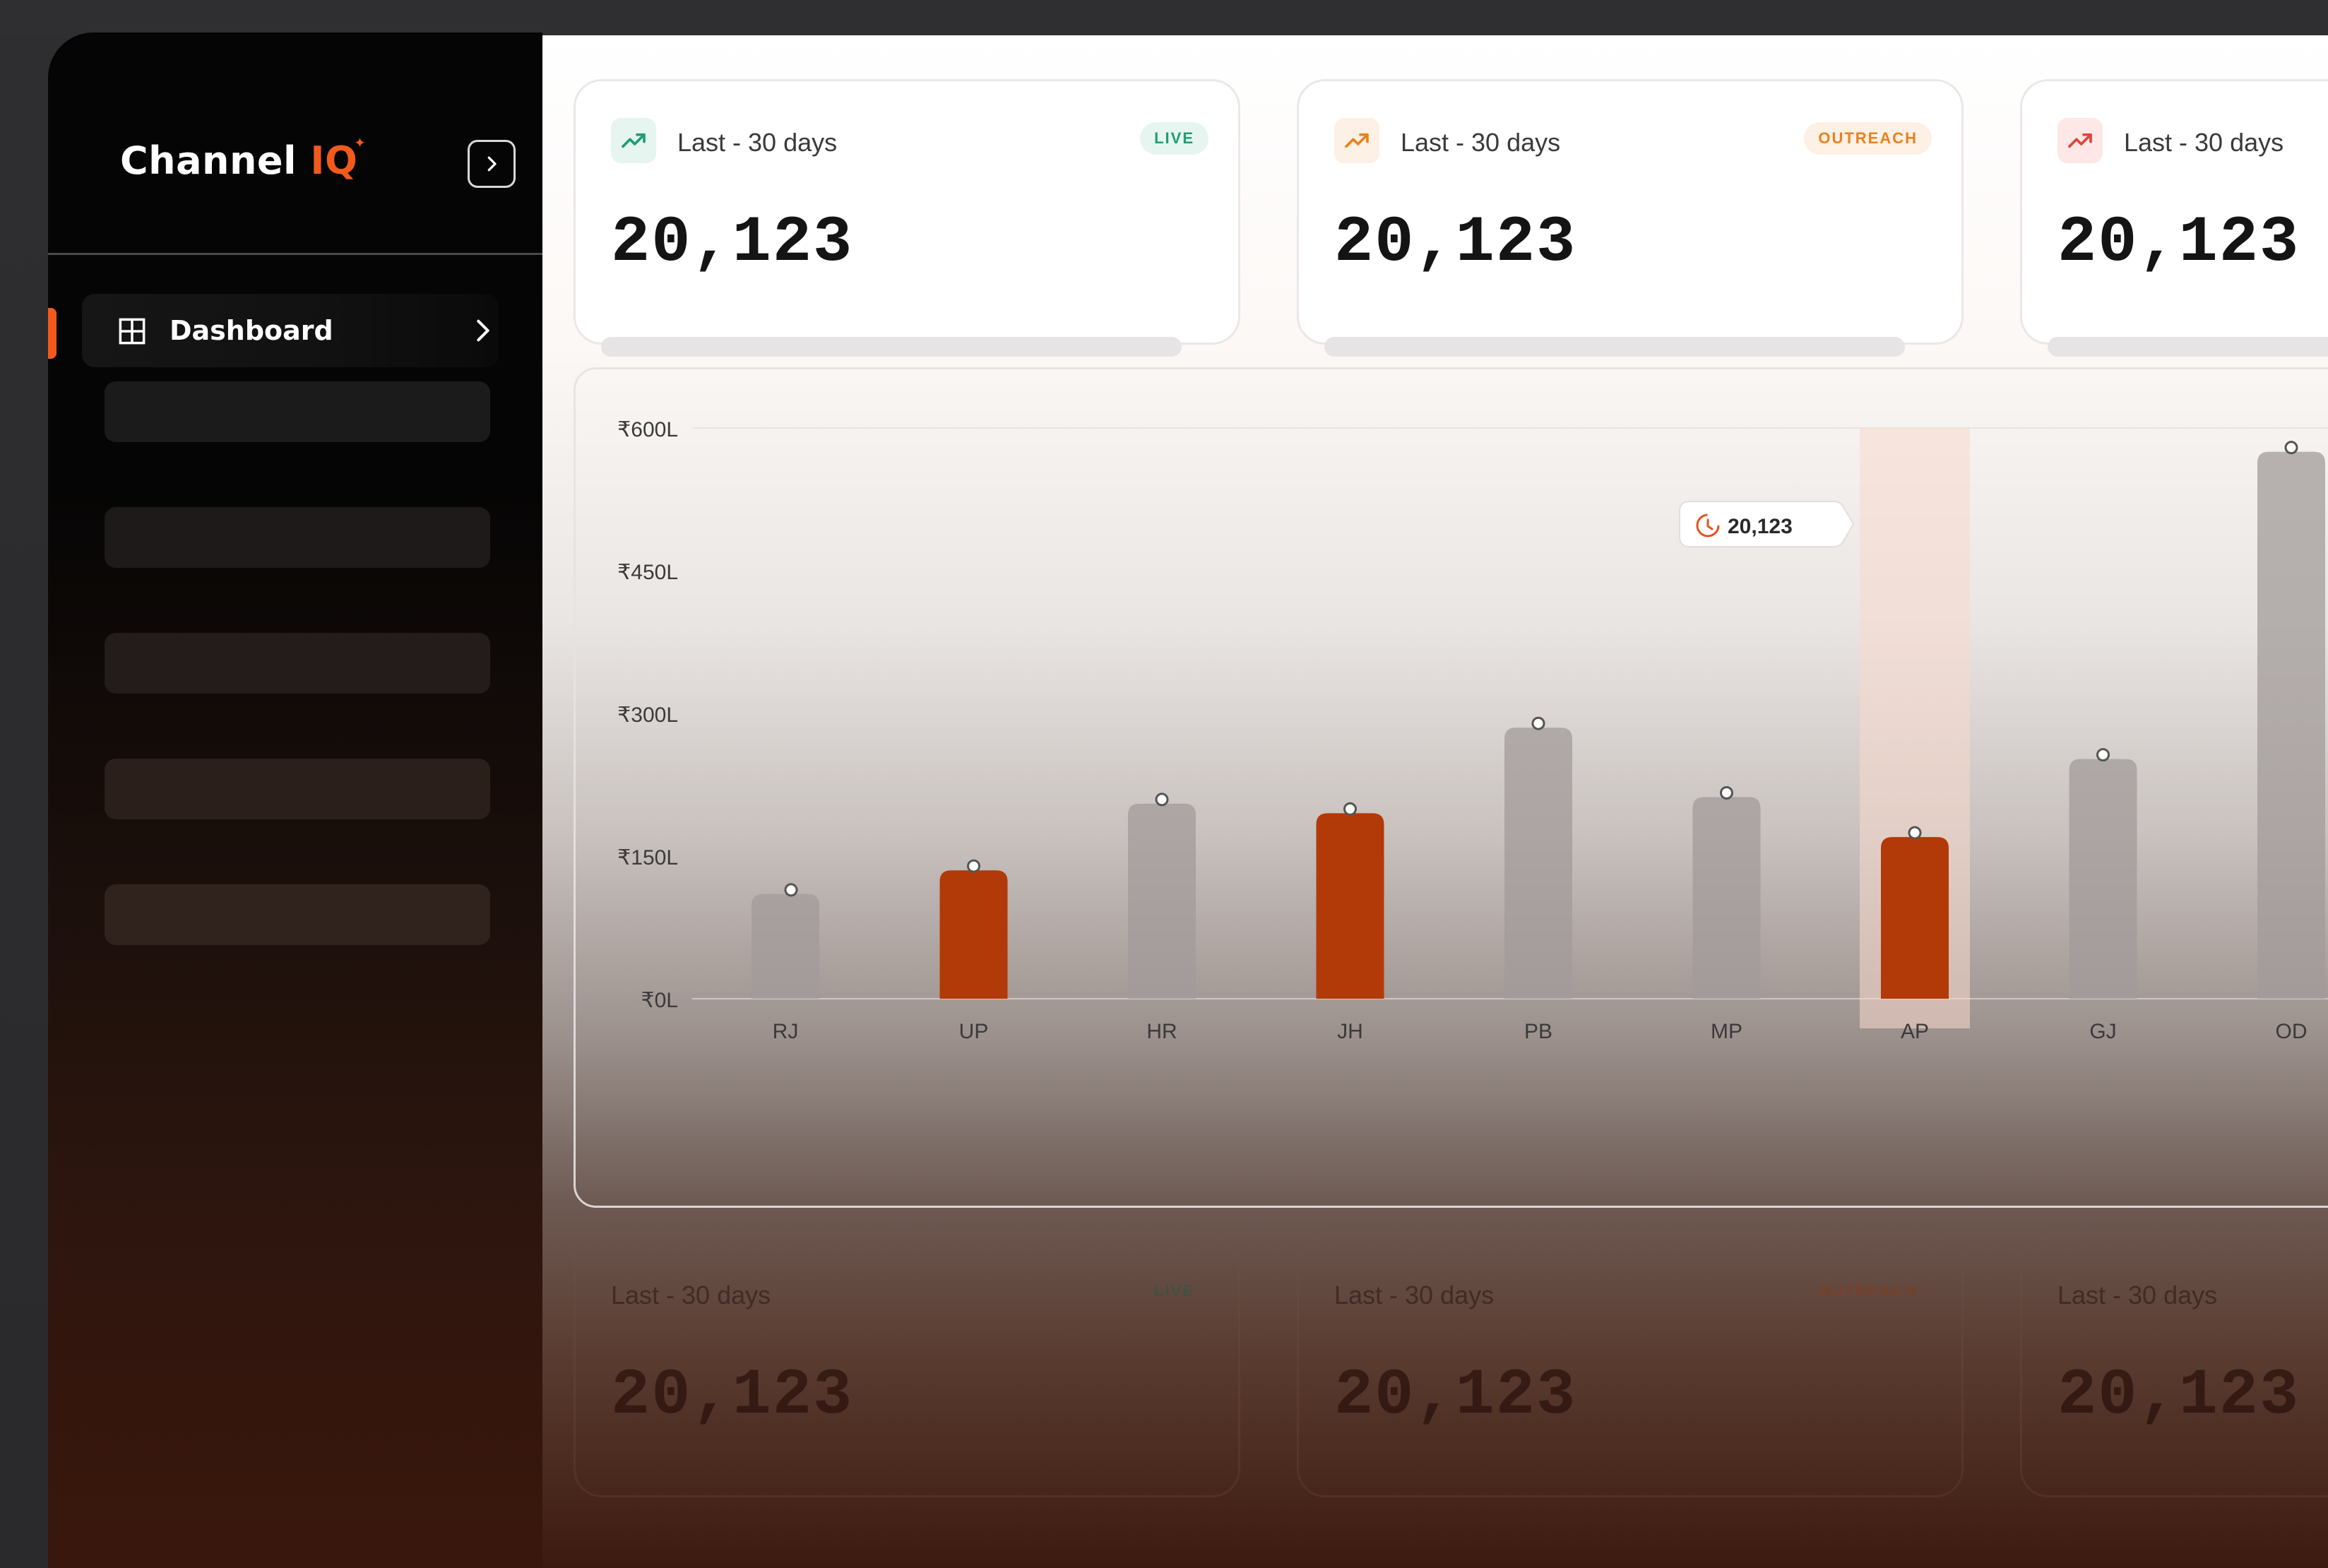  I want to click on window-top-bar, so click(1164, 17).